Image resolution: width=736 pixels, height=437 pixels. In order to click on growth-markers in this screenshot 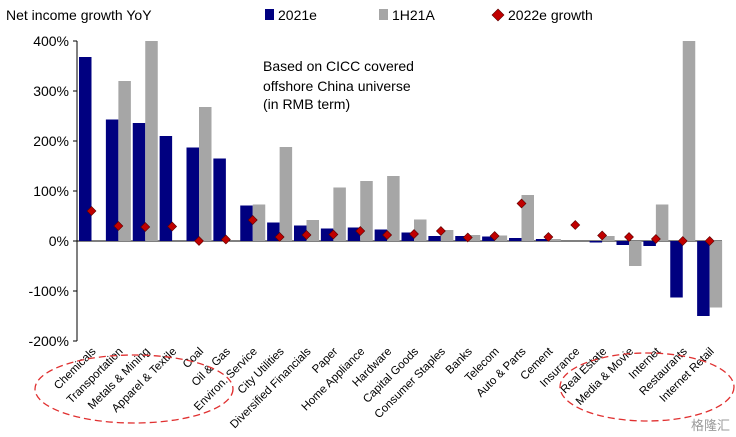, I will do `click(400, 222)`.